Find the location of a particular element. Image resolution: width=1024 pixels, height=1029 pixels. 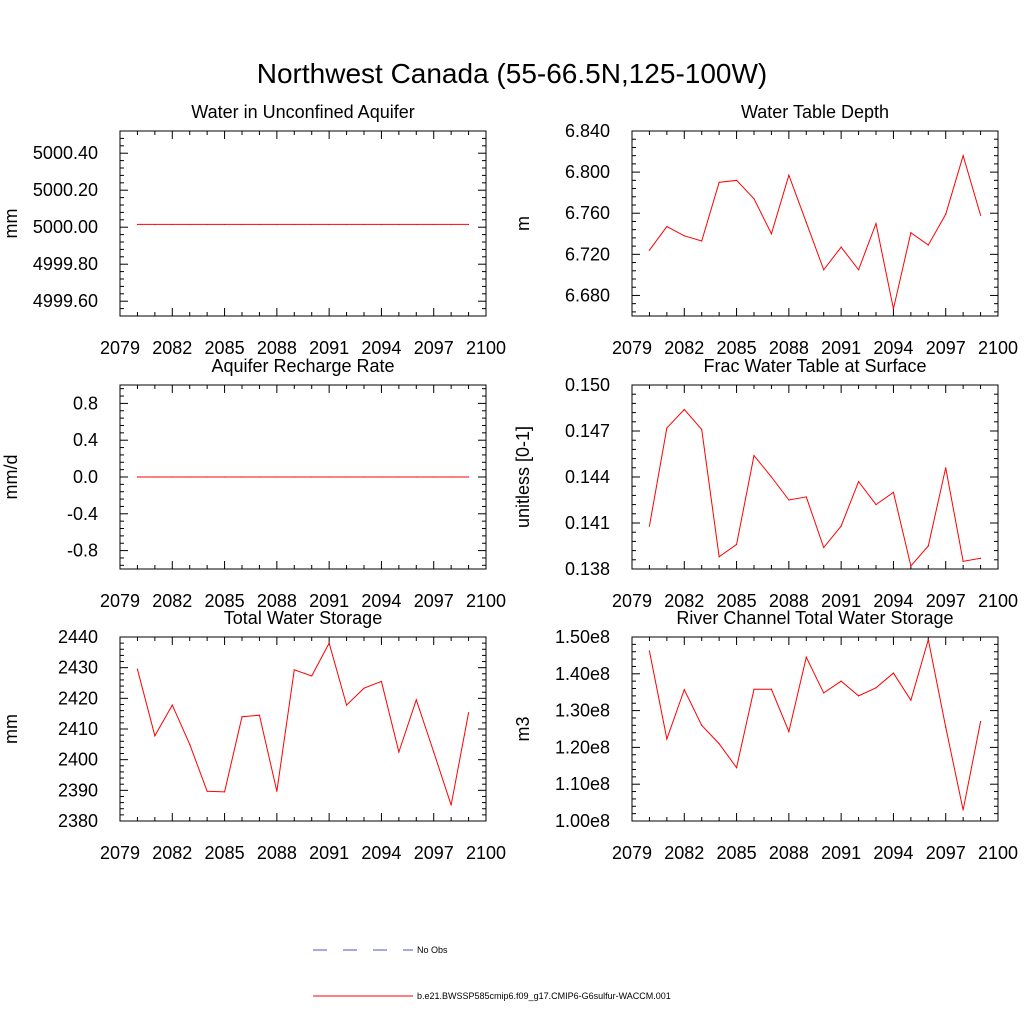

panel-title: River Channel Total Water Storage is located at coordinates (814, 618).